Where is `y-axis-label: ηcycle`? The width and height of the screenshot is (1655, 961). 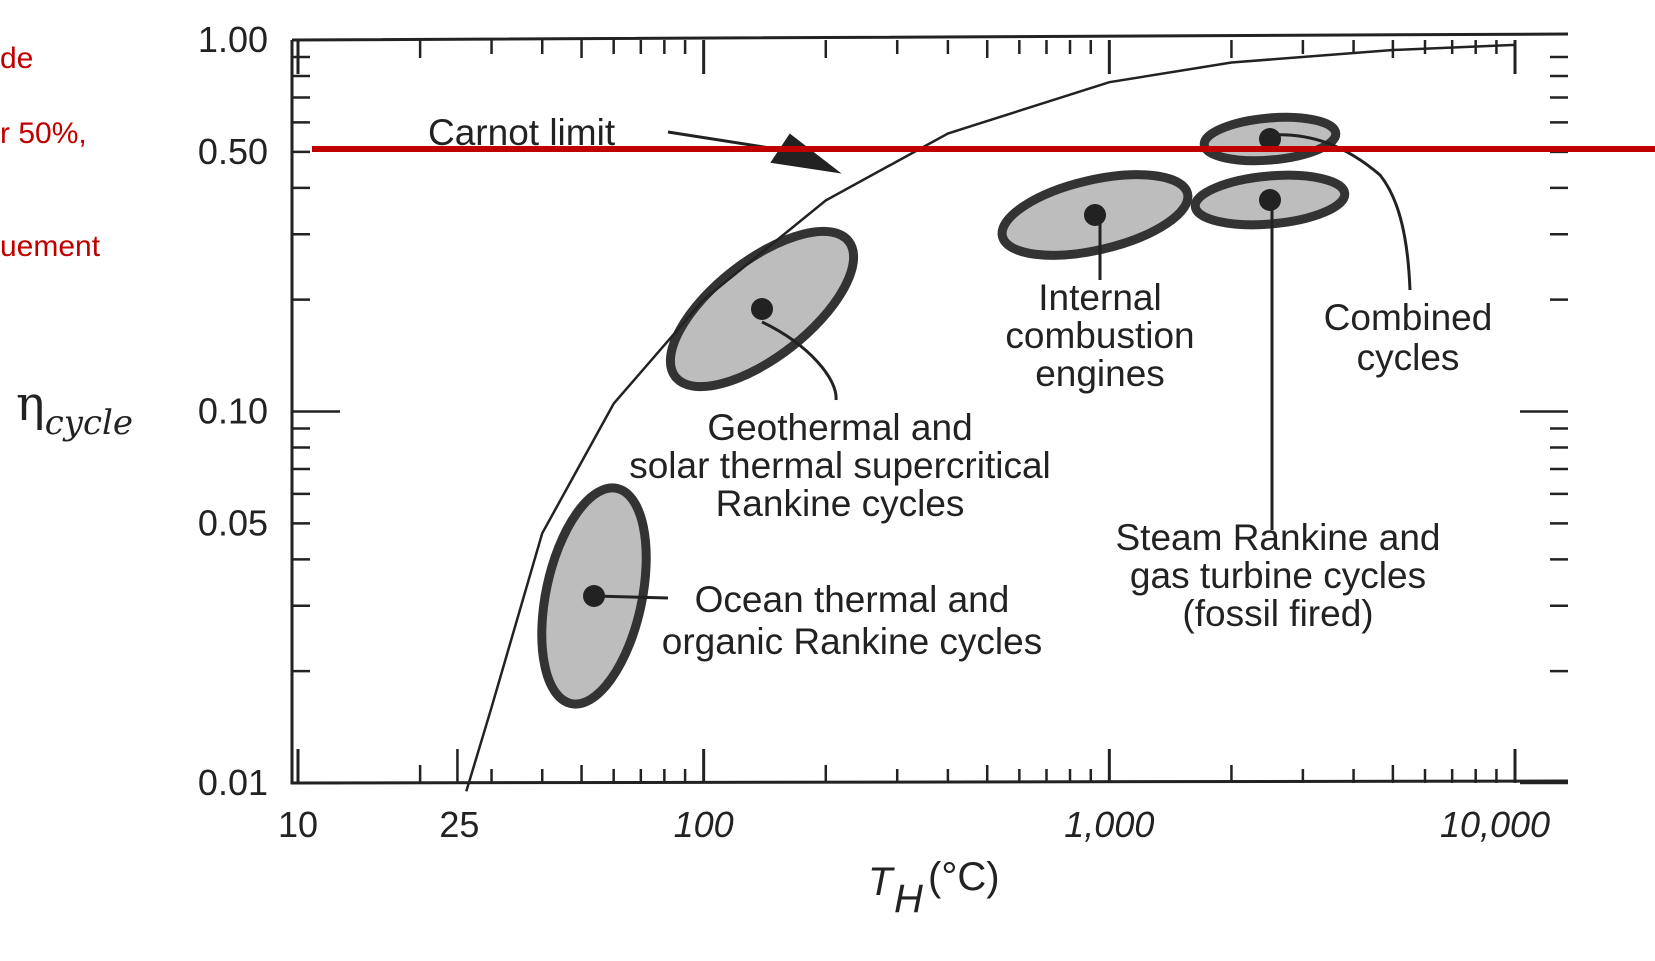
y-axis-label: ηcycle is located at coordinates (74, 409).